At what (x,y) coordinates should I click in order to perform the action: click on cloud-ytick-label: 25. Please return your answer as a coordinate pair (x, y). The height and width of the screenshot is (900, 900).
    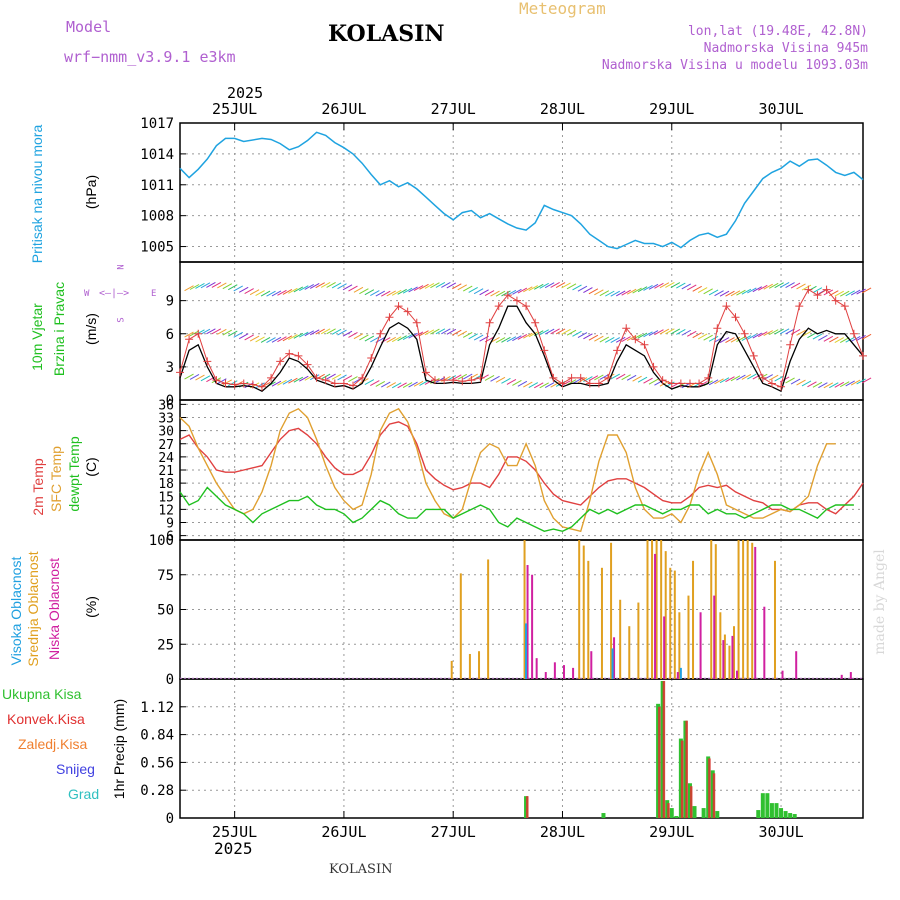
    Looking at the image, I should click on (165, 645).